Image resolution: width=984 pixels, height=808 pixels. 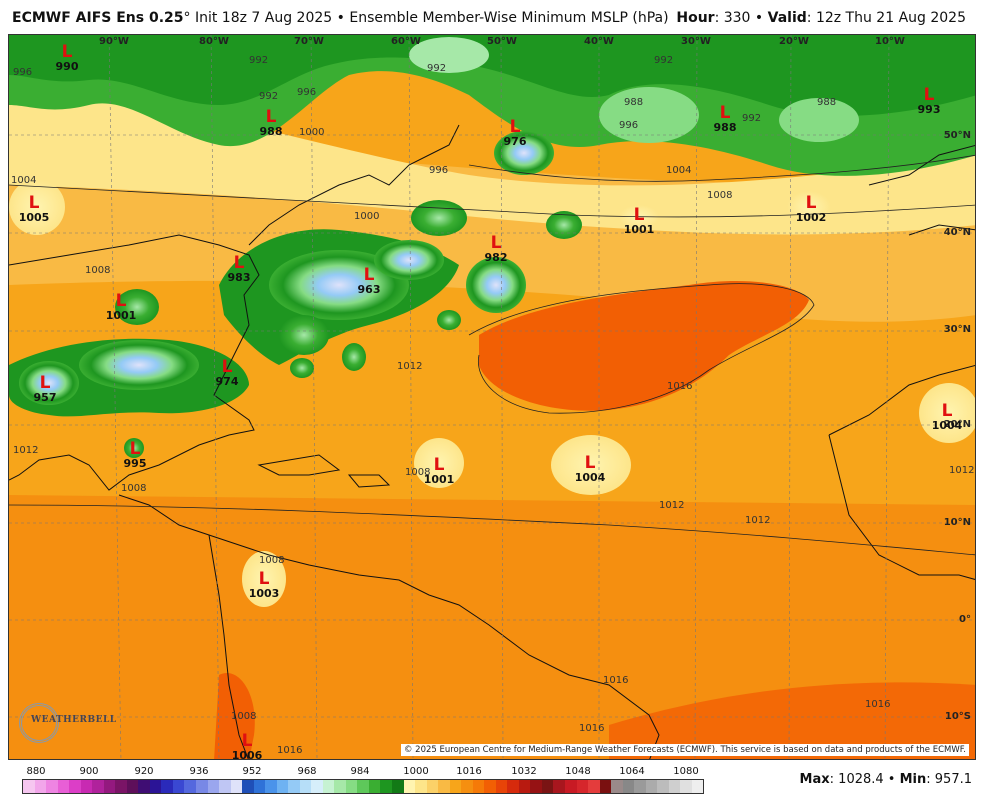 What do you see at coordinates (890, 41) in the screenshot?
I see `lon-label: 10°W` at bounding box center [890, 41].